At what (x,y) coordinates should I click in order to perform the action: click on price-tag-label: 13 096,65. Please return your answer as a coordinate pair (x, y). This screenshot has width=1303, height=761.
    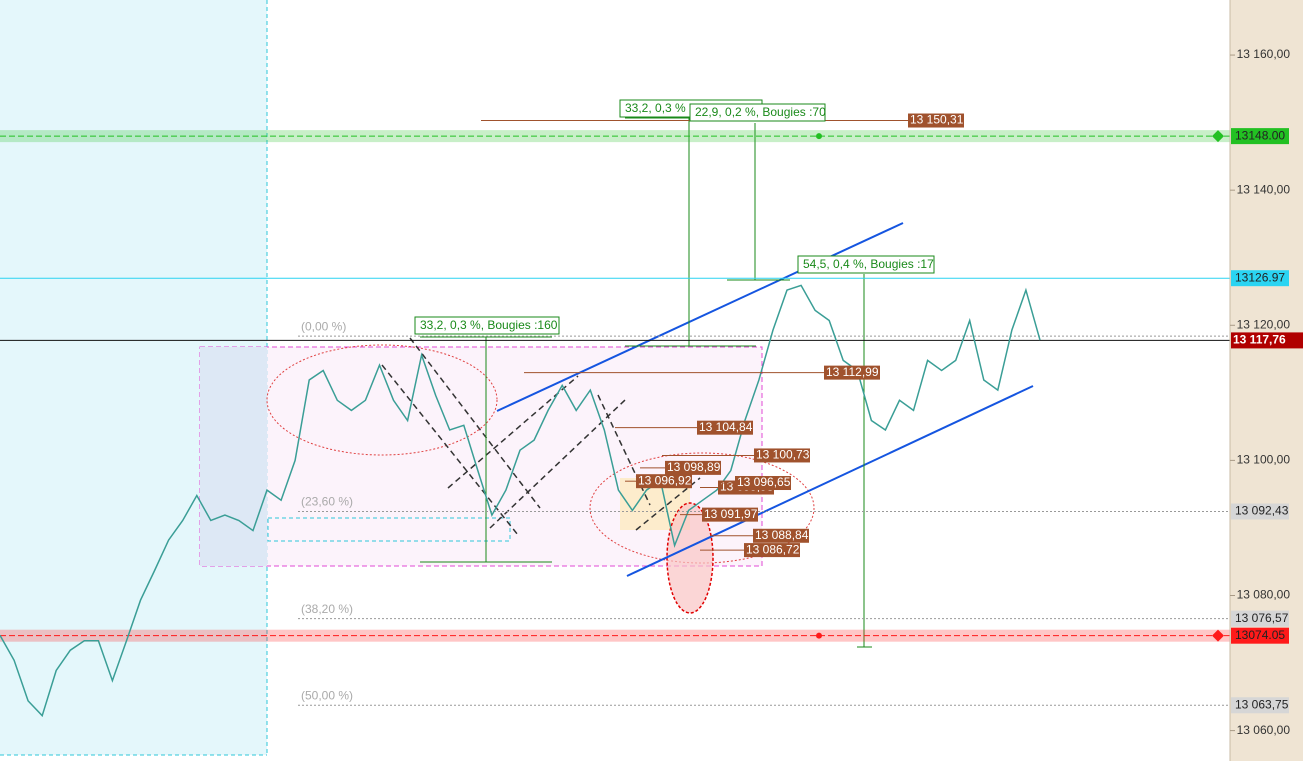
    Looking at the image, I should click on (764, 482).